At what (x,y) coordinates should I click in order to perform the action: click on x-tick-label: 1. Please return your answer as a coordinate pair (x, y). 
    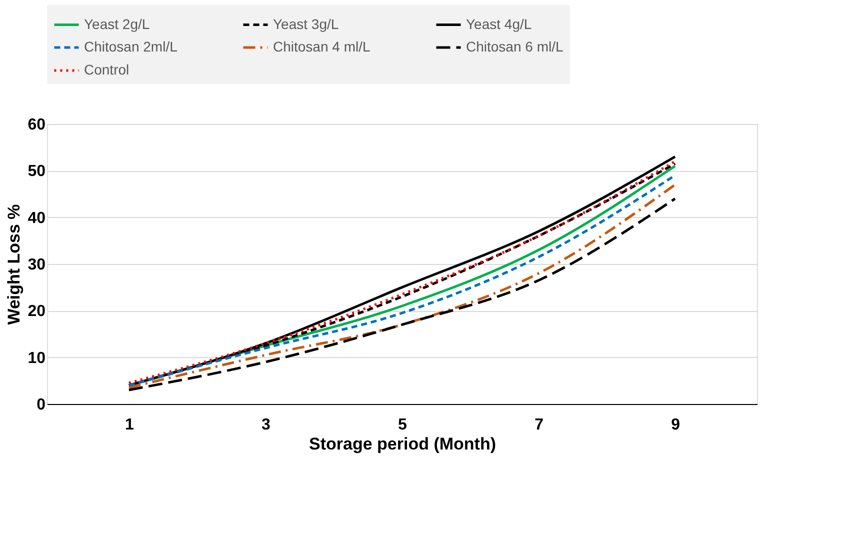
    Looking at the image, I should click on (129, 425).